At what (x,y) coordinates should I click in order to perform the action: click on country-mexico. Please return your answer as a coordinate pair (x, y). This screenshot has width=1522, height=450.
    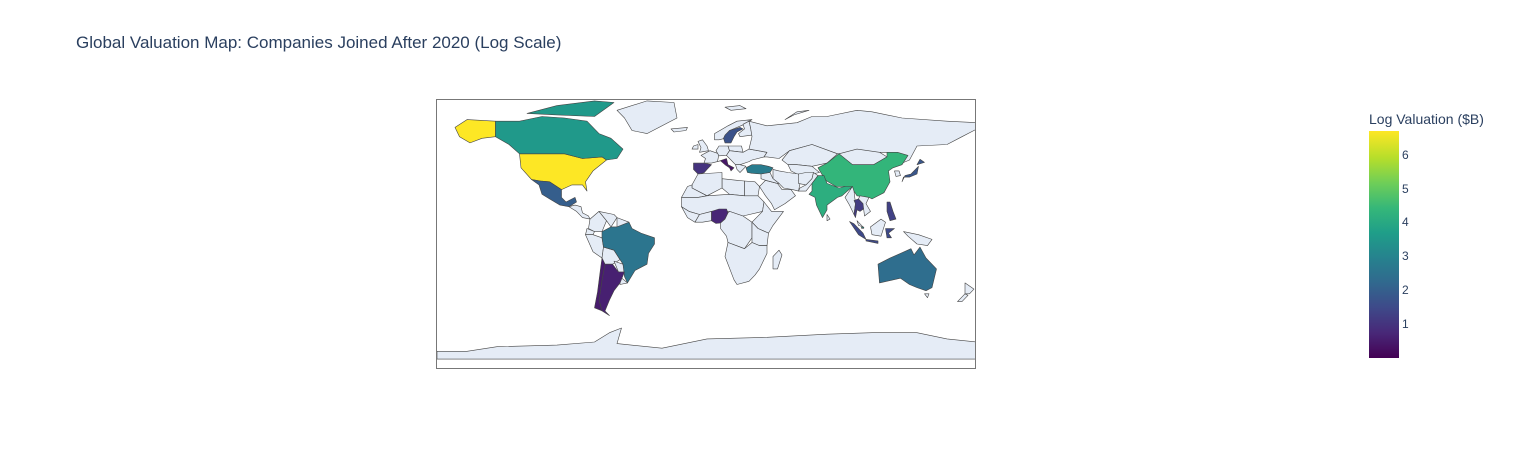
    Looking at the image, I should click on (554, 193).